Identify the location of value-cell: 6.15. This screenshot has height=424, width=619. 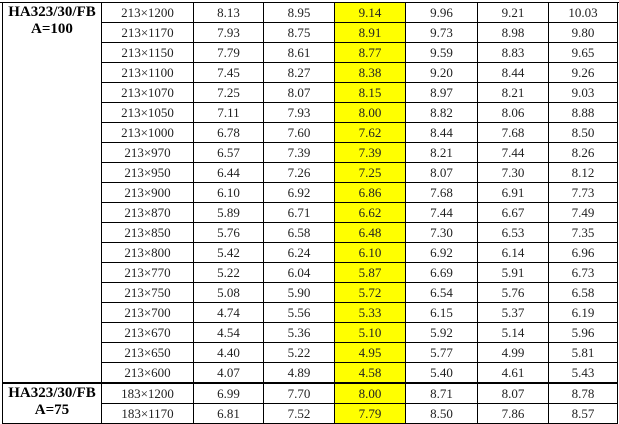
(441, 312).